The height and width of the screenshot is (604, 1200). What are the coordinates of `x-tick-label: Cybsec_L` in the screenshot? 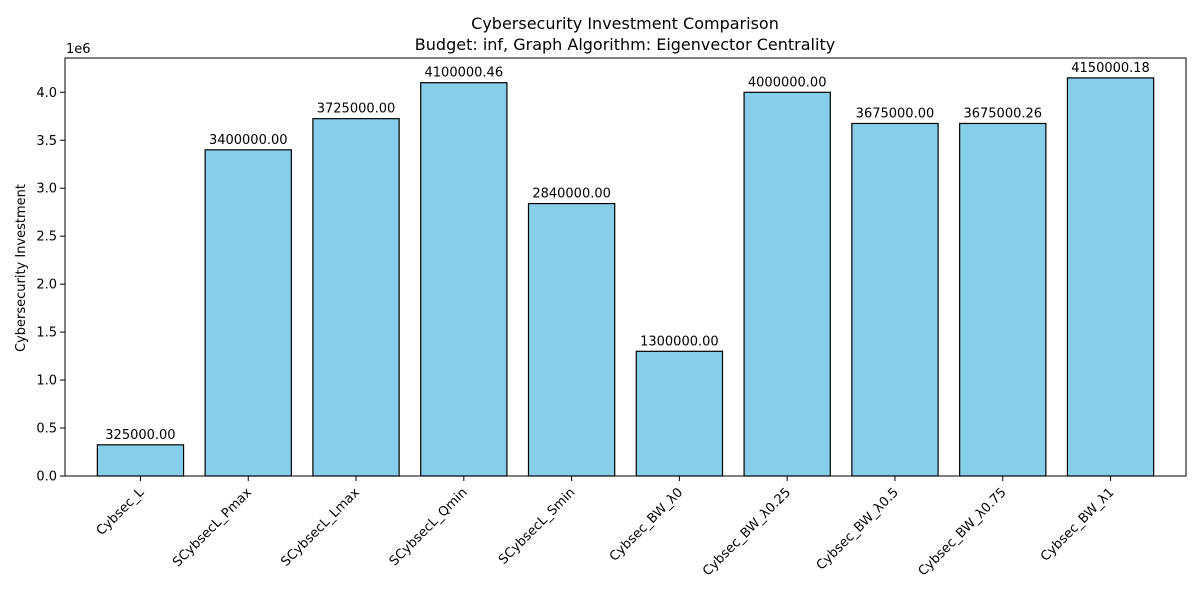 It's located at (121, 512).